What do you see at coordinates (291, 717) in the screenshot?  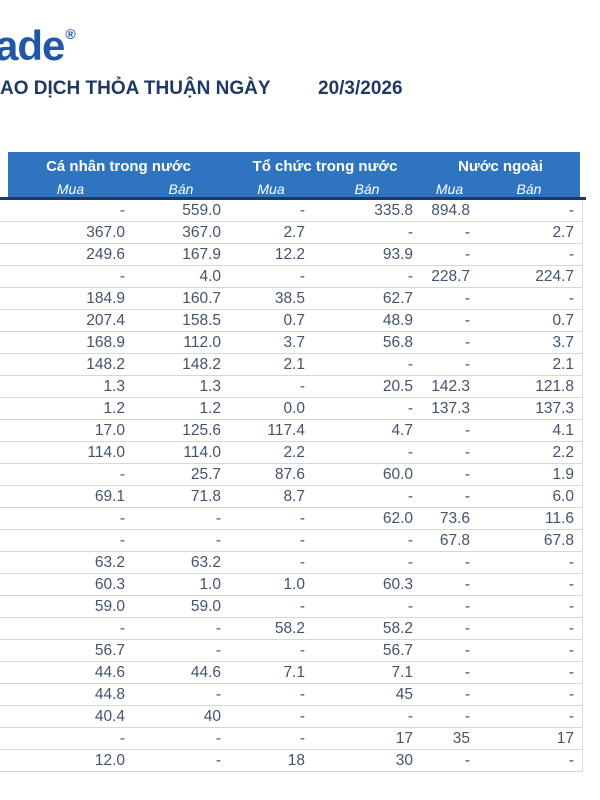 I see `table-row: 40.4 40 - - - -` at bounding box center [291, 717].